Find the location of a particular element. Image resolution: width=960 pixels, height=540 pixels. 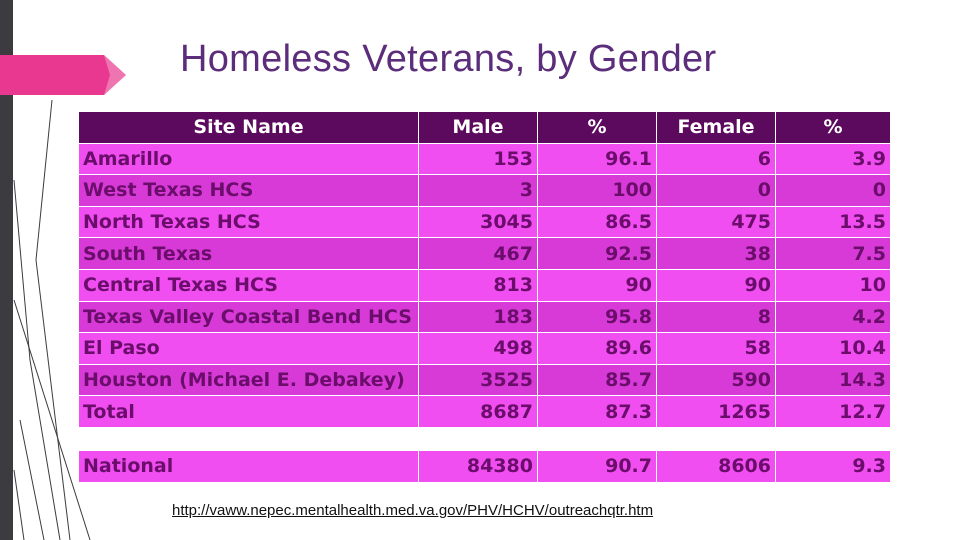

header-male: Male is located at coordinates (478, 127).